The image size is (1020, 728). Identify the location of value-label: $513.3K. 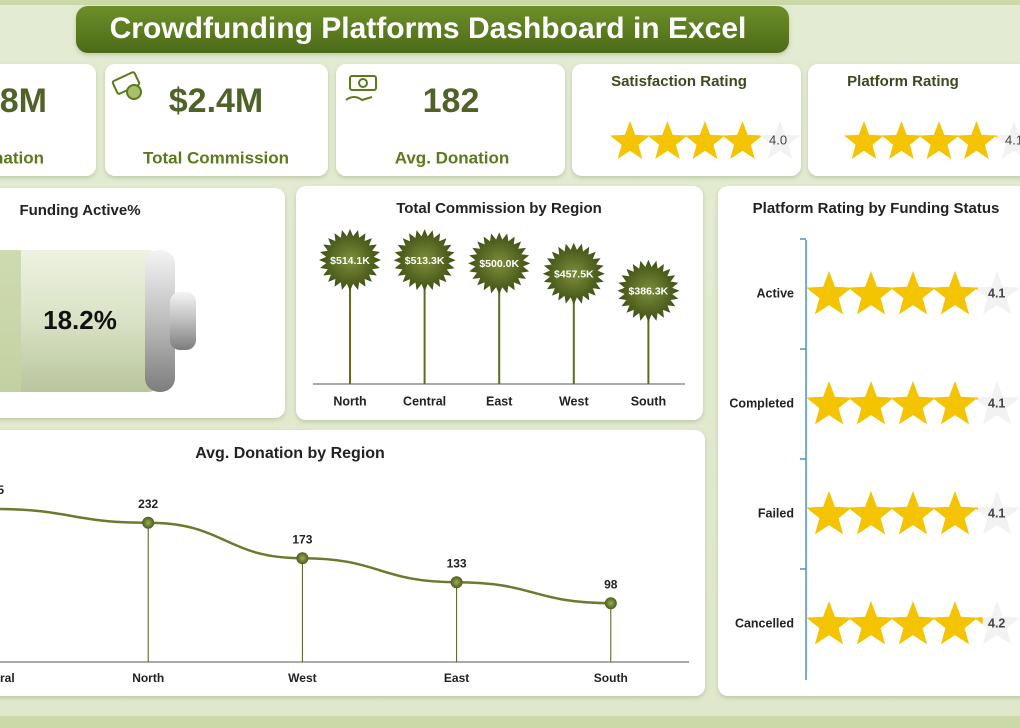
(425, 261).